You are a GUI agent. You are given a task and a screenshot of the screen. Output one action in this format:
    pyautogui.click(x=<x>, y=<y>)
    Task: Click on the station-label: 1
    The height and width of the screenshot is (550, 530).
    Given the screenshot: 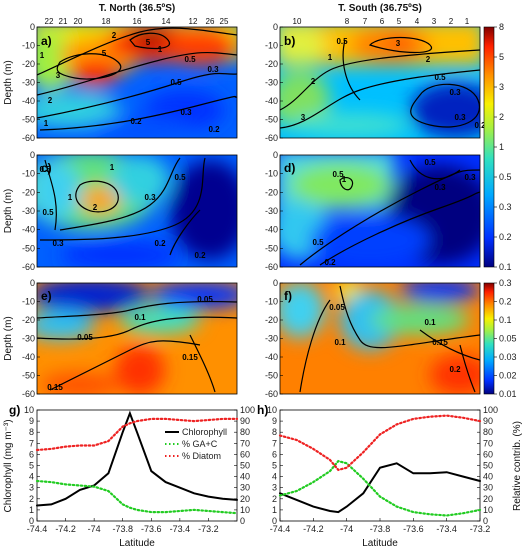 What is the action you would take?
    pyautogui.click(x=467, y=21)
    